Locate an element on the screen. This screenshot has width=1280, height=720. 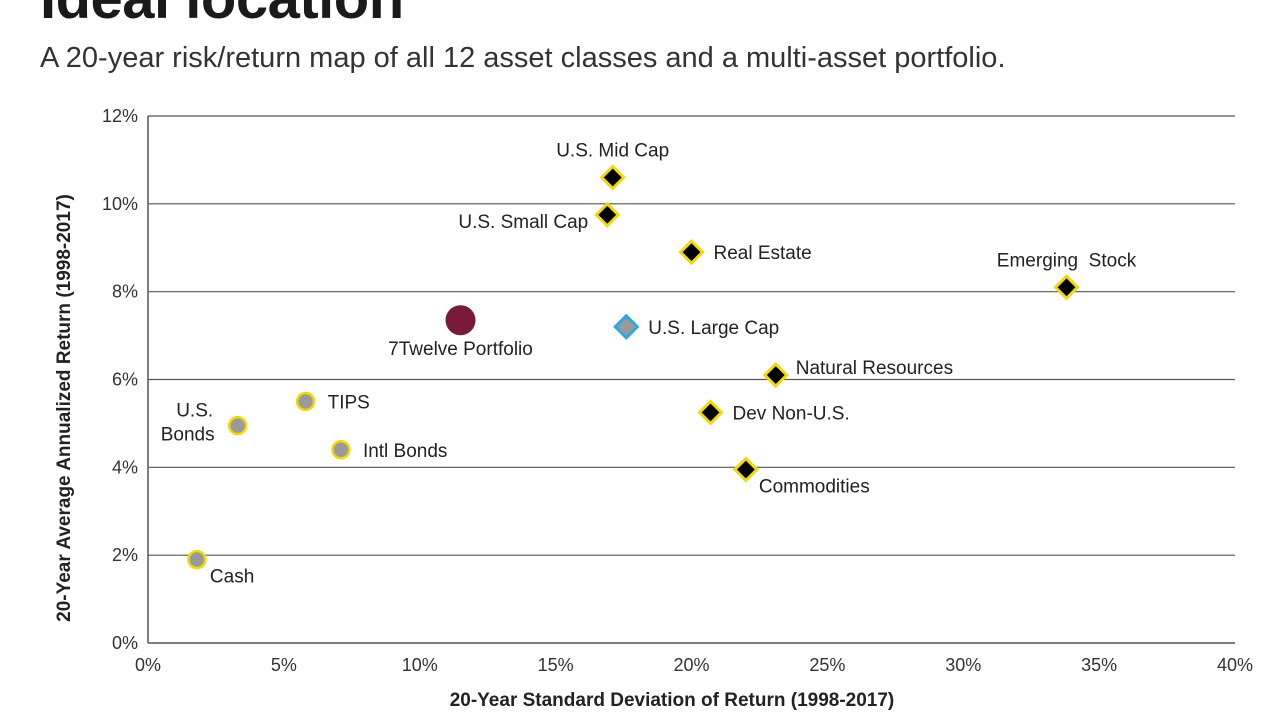
label-cash: Cash is located at coordinates (232, 577).